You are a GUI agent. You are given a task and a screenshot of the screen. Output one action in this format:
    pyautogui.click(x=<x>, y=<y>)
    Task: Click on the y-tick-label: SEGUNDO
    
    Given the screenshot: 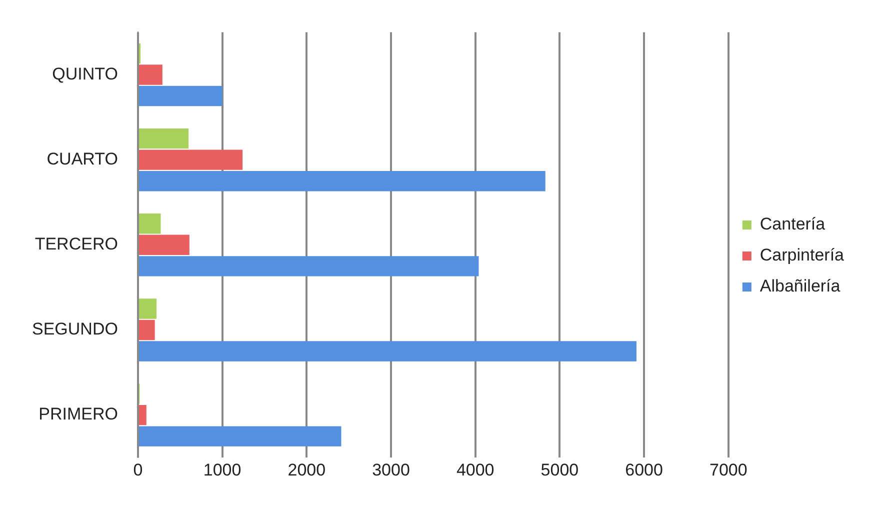 What is the action you would take?
    pyautogui.click(x=75, y=329)
    